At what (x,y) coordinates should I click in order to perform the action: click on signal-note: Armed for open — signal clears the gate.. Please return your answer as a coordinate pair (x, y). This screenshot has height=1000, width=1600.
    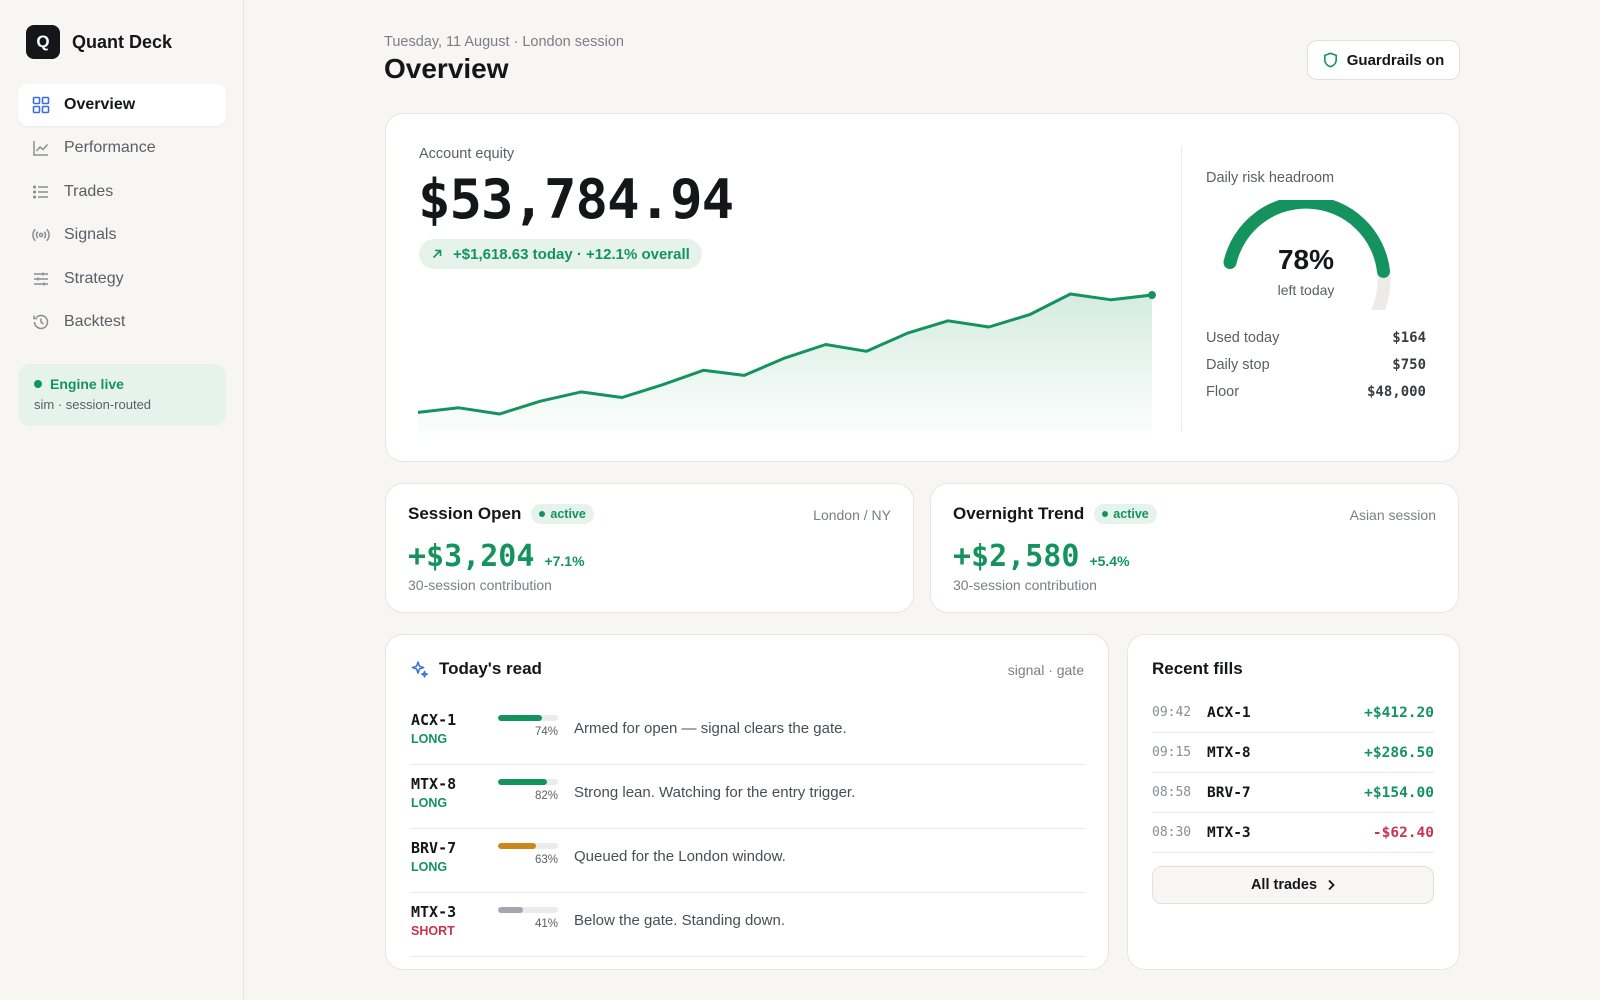
    Looking at the image, I should click on (710, 728).